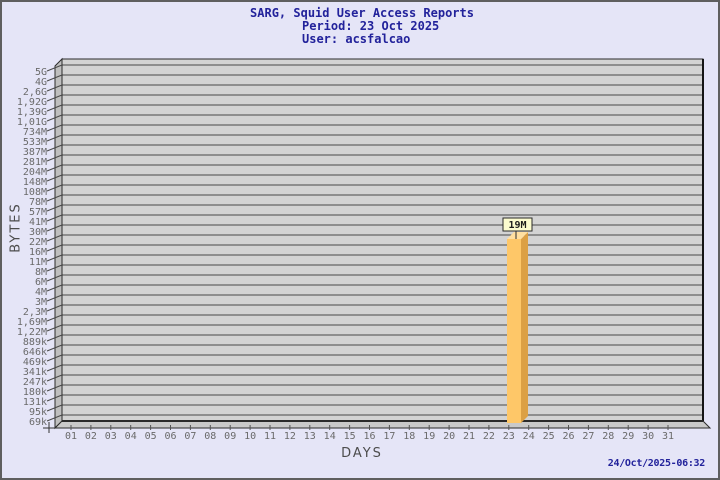 This screenshot has width=720, height=480. What do you see at coordinates (91, 436) in the screenshot?
I see `x-tick-label: 02` at bounding box center [91, 436].